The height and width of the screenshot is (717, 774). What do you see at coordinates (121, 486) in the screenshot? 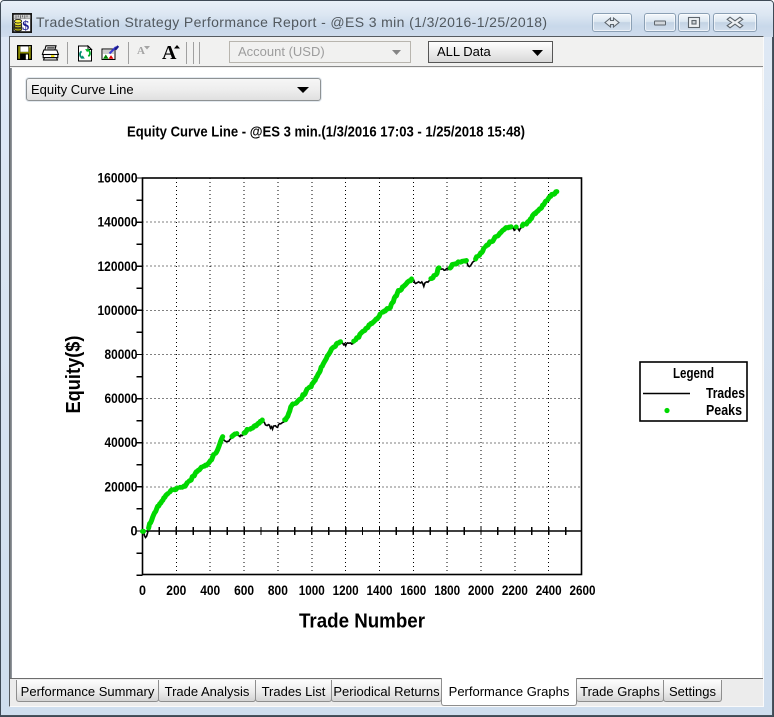
I see `svg-text: 20000` at bounding box center [121, 486].